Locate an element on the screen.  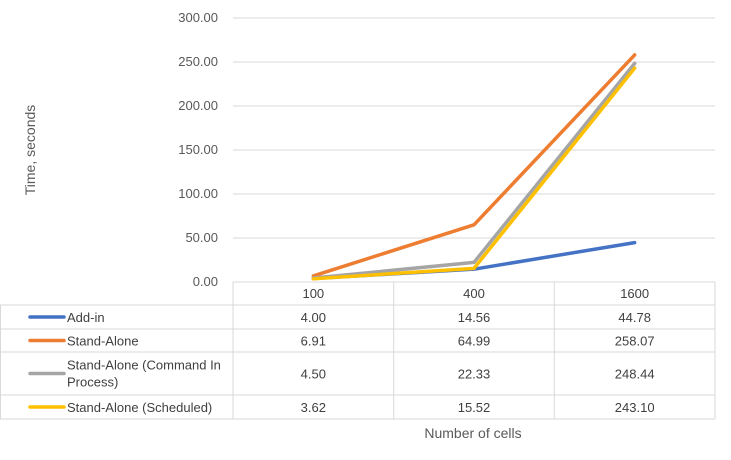
y-tick-label: 100.00 is located at coordinates (198, 193).